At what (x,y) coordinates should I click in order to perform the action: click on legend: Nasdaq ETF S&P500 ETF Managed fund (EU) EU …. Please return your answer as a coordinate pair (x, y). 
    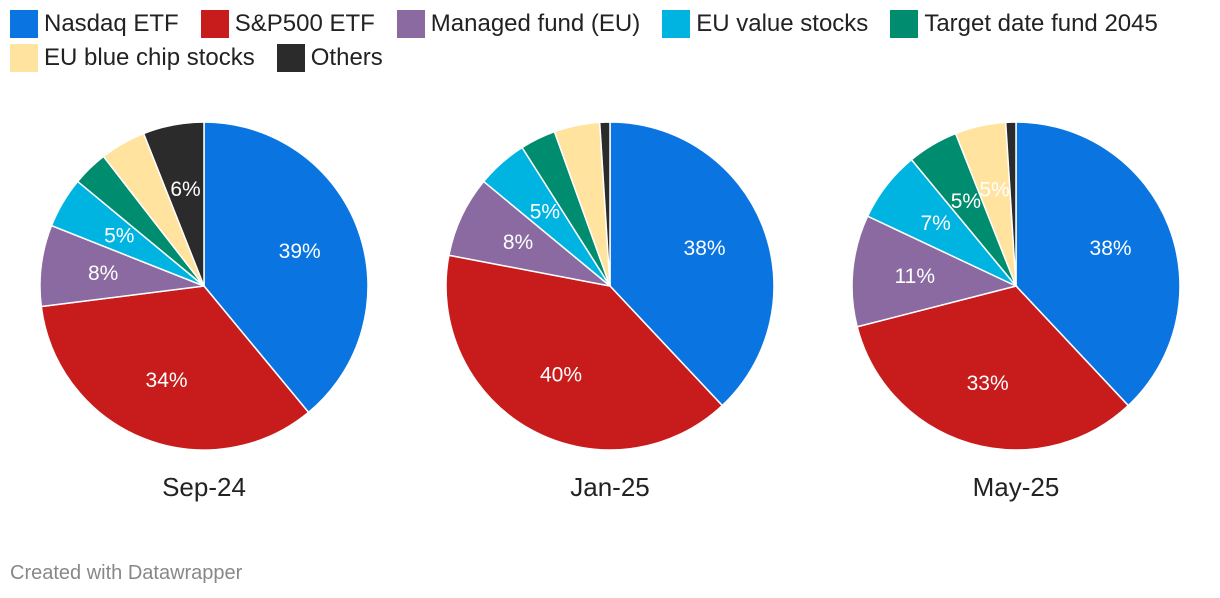
    Looking at the image, I should click on (605, 41).